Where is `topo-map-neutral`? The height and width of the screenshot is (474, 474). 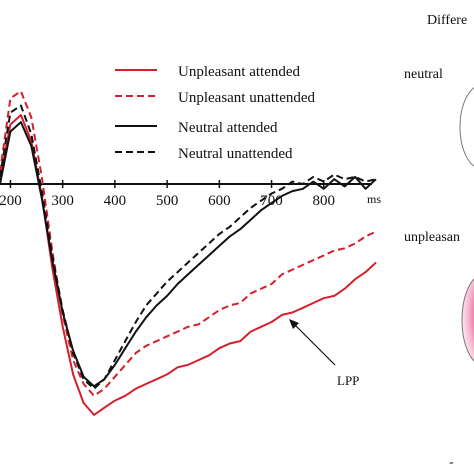
topo-map-neutral is located at coordinates (466, 127).